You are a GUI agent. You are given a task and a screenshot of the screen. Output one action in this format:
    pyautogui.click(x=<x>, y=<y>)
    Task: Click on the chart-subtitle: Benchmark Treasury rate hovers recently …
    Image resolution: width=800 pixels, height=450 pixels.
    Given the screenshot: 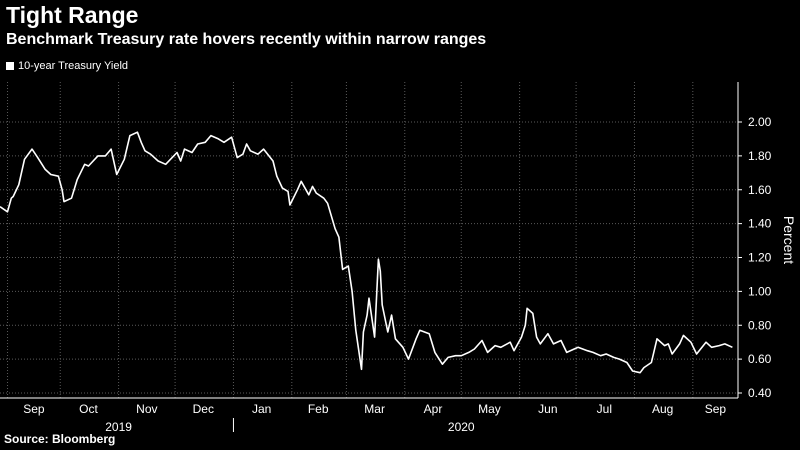 What is the action you would take?
    pyautogui.click(x=246, y=39)
    